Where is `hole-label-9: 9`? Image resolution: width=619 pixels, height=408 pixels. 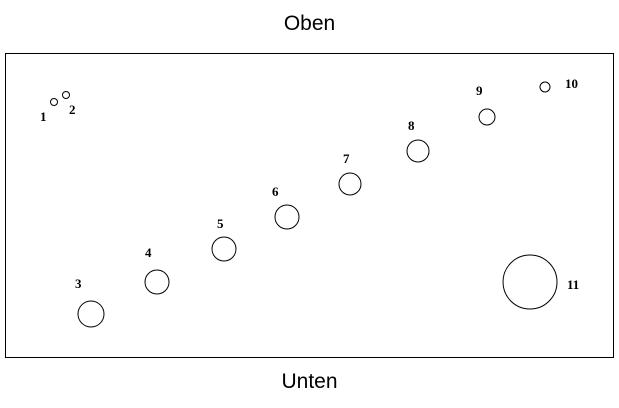 hole-label-9: 9 is located at coordinates (479, 90).